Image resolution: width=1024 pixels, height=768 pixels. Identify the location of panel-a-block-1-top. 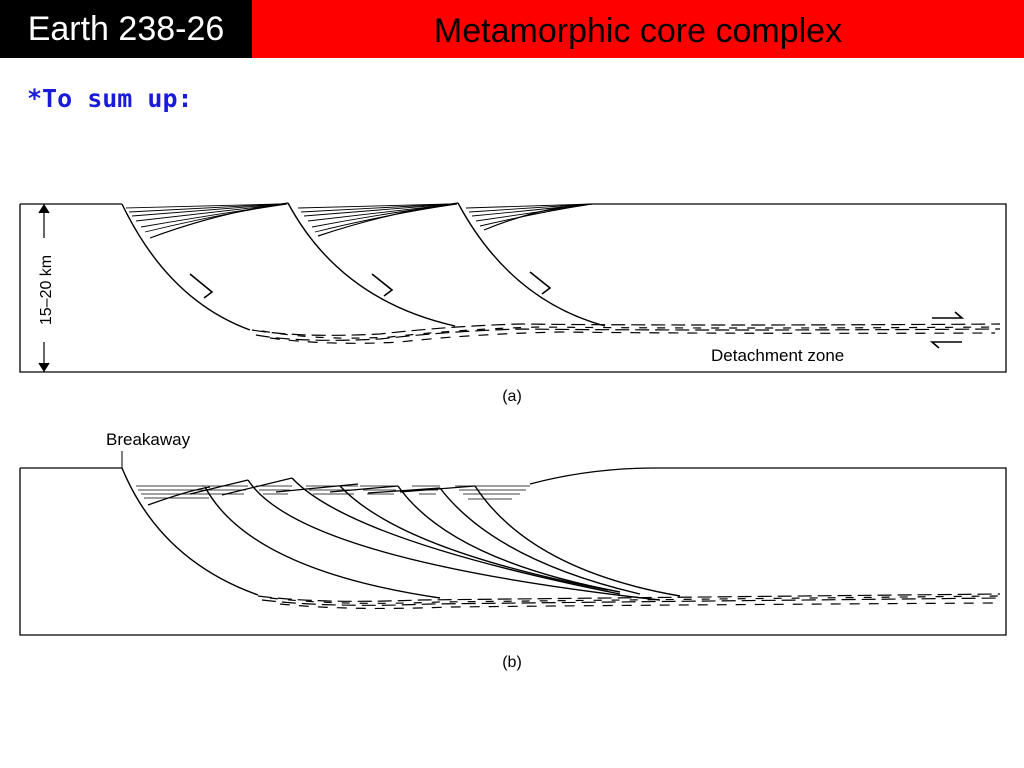
(219, 220).